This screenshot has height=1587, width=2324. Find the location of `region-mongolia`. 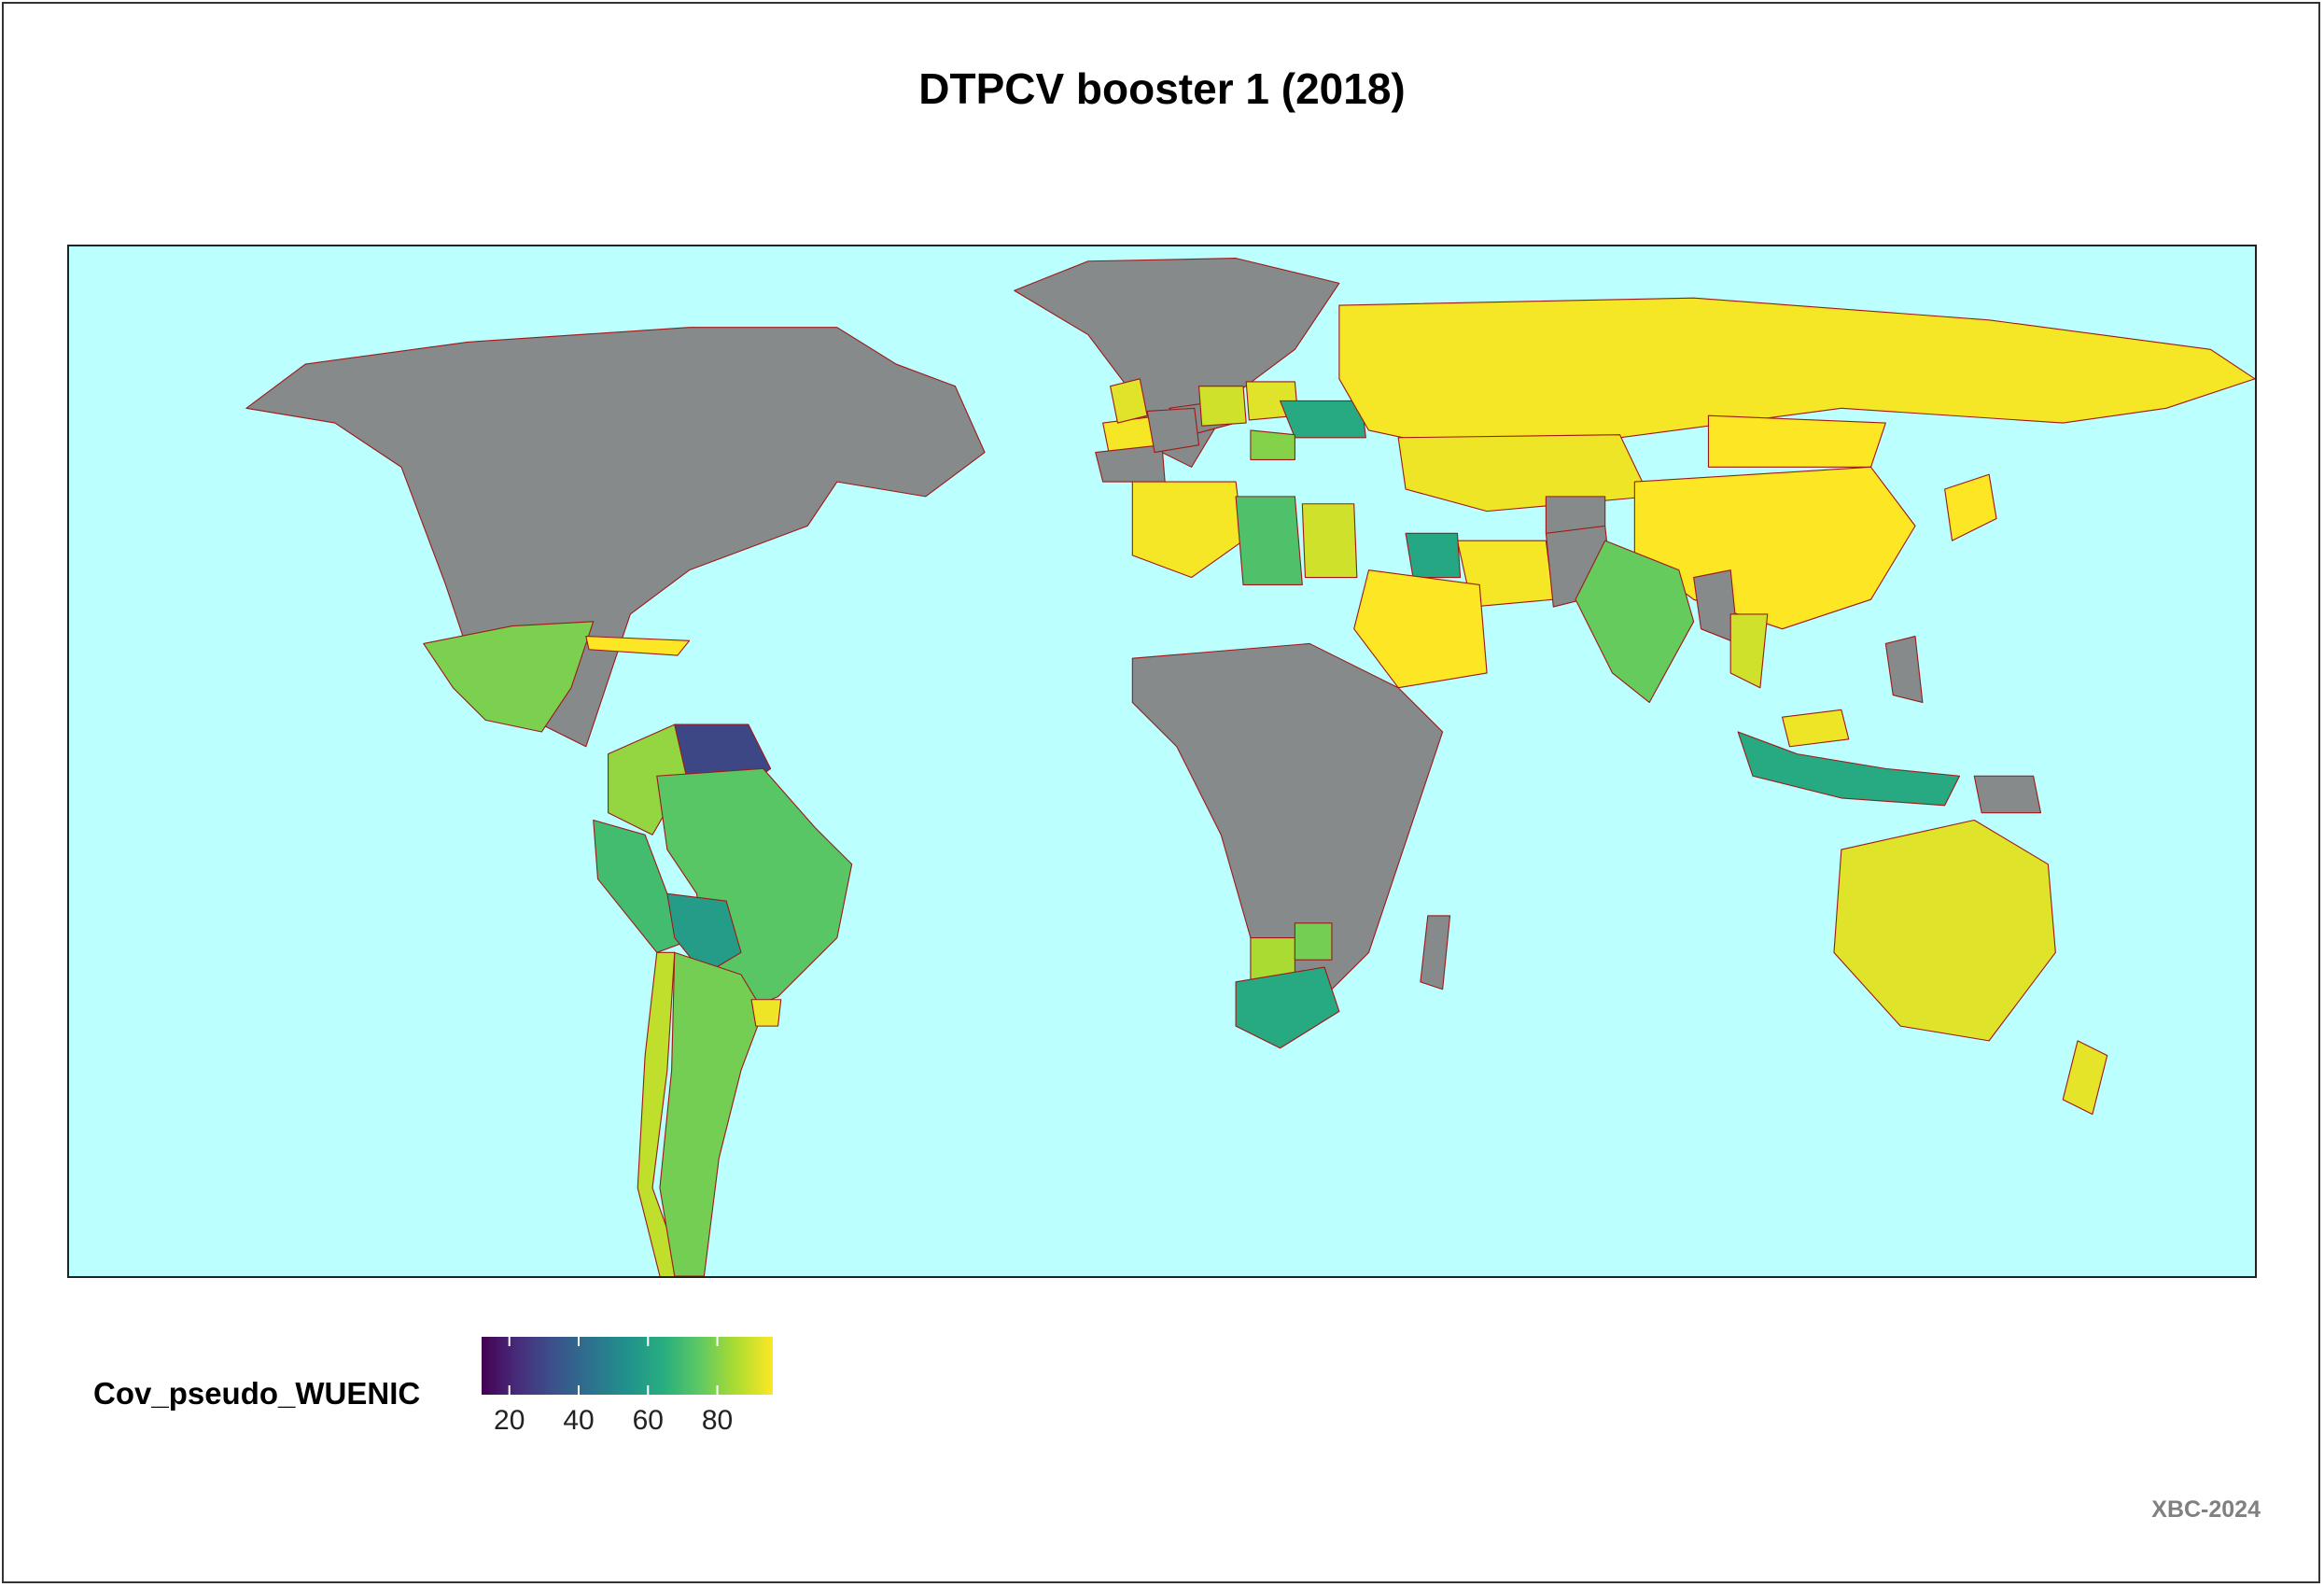

region-mongolia is located at coordinates (1796, 441).